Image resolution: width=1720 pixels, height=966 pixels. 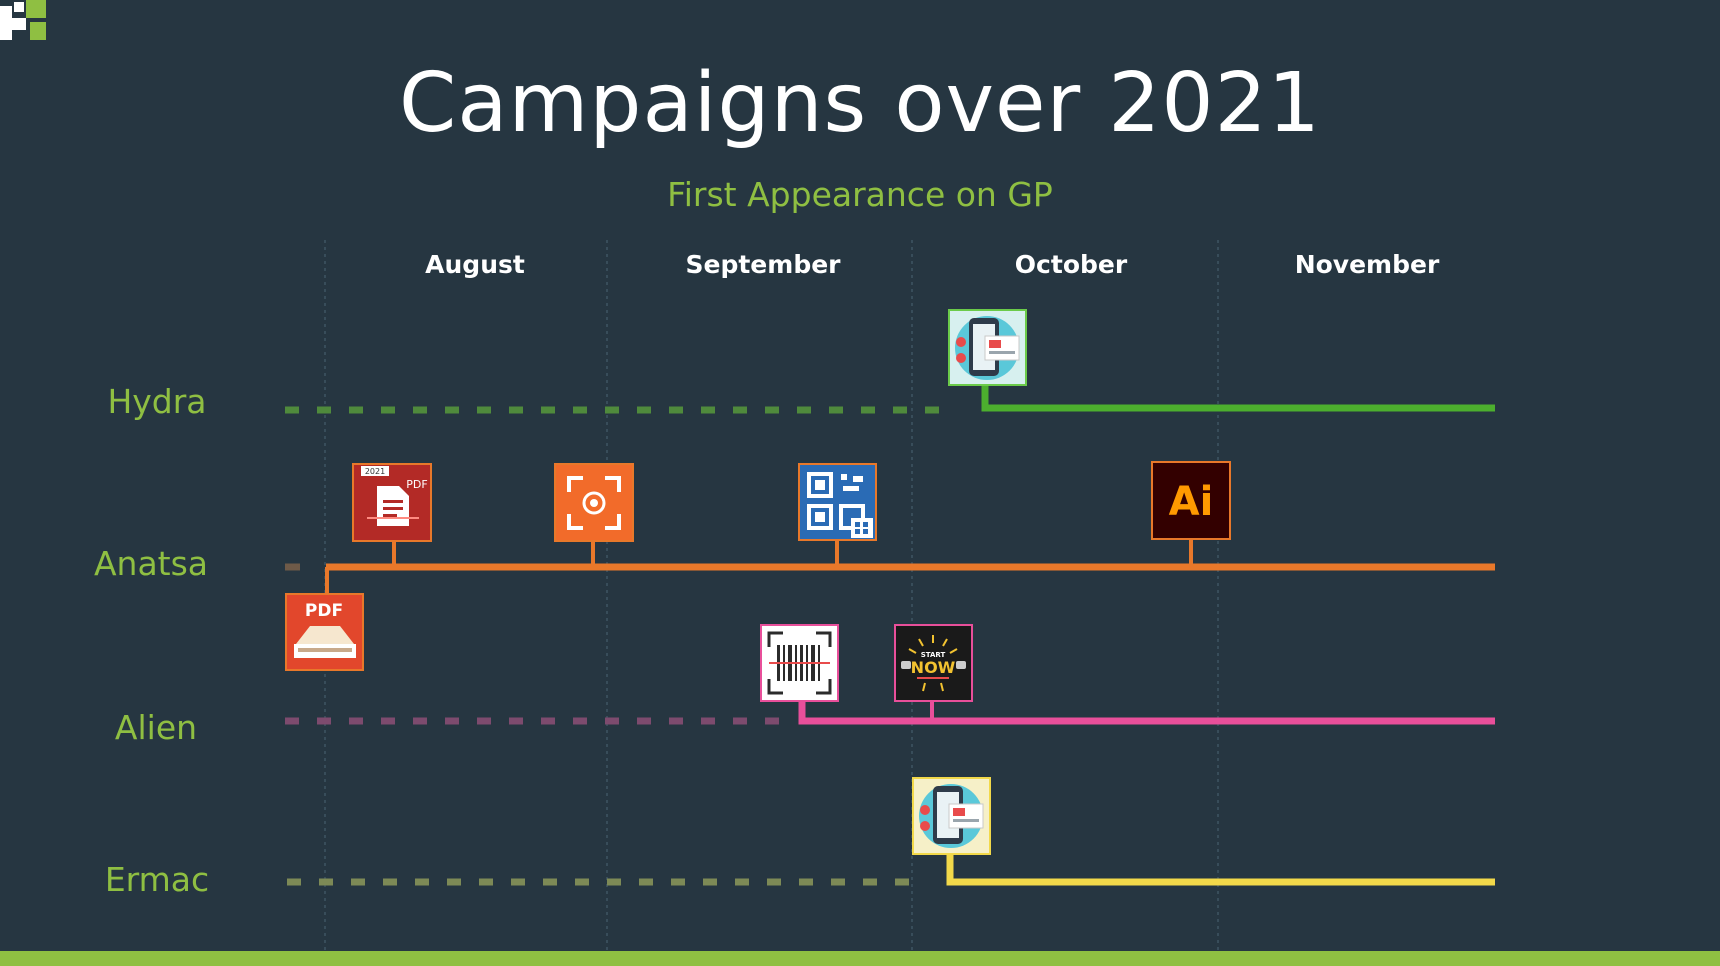 I want to click on alien-timeline: START NOW, so click(x=890, y=674).